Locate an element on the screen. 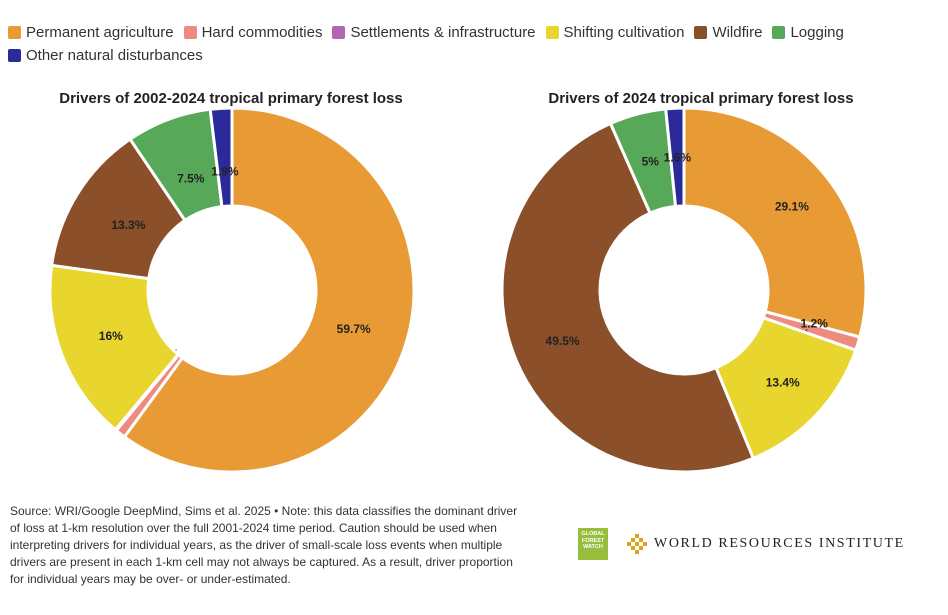  legend-item: Permanent agriculture is located at coordinates (91, 32).